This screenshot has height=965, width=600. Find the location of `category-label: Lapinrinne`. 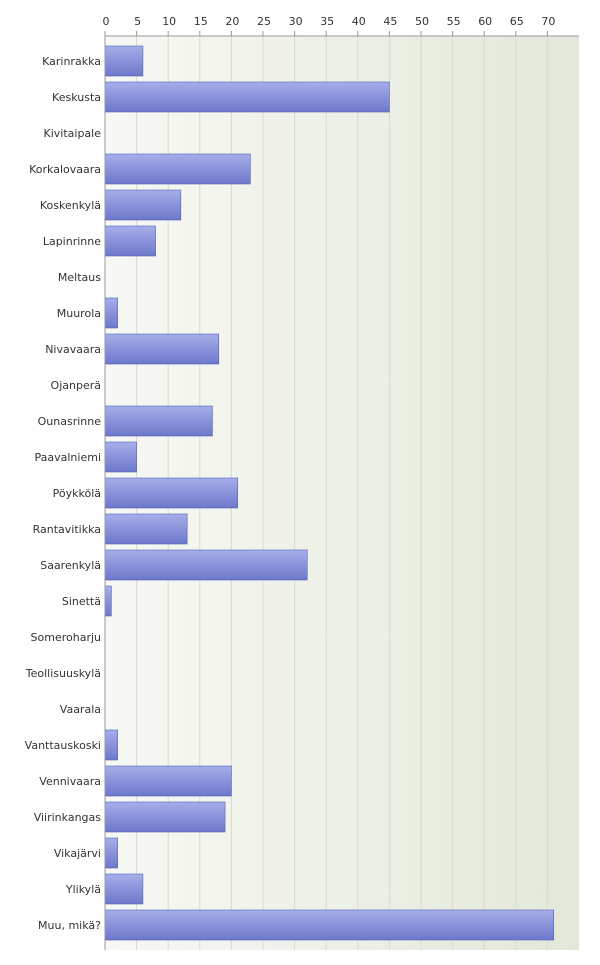

category-label: Lapinrinne is located at coordinates (72, 241).